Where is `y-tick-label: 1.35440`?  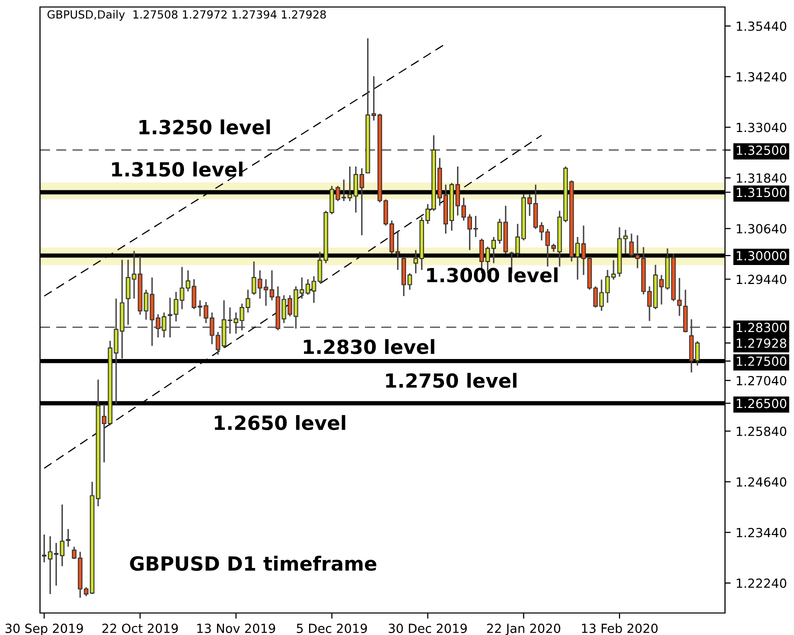 y-tick-label: 1.35440 is located at coordinates (761, 26).